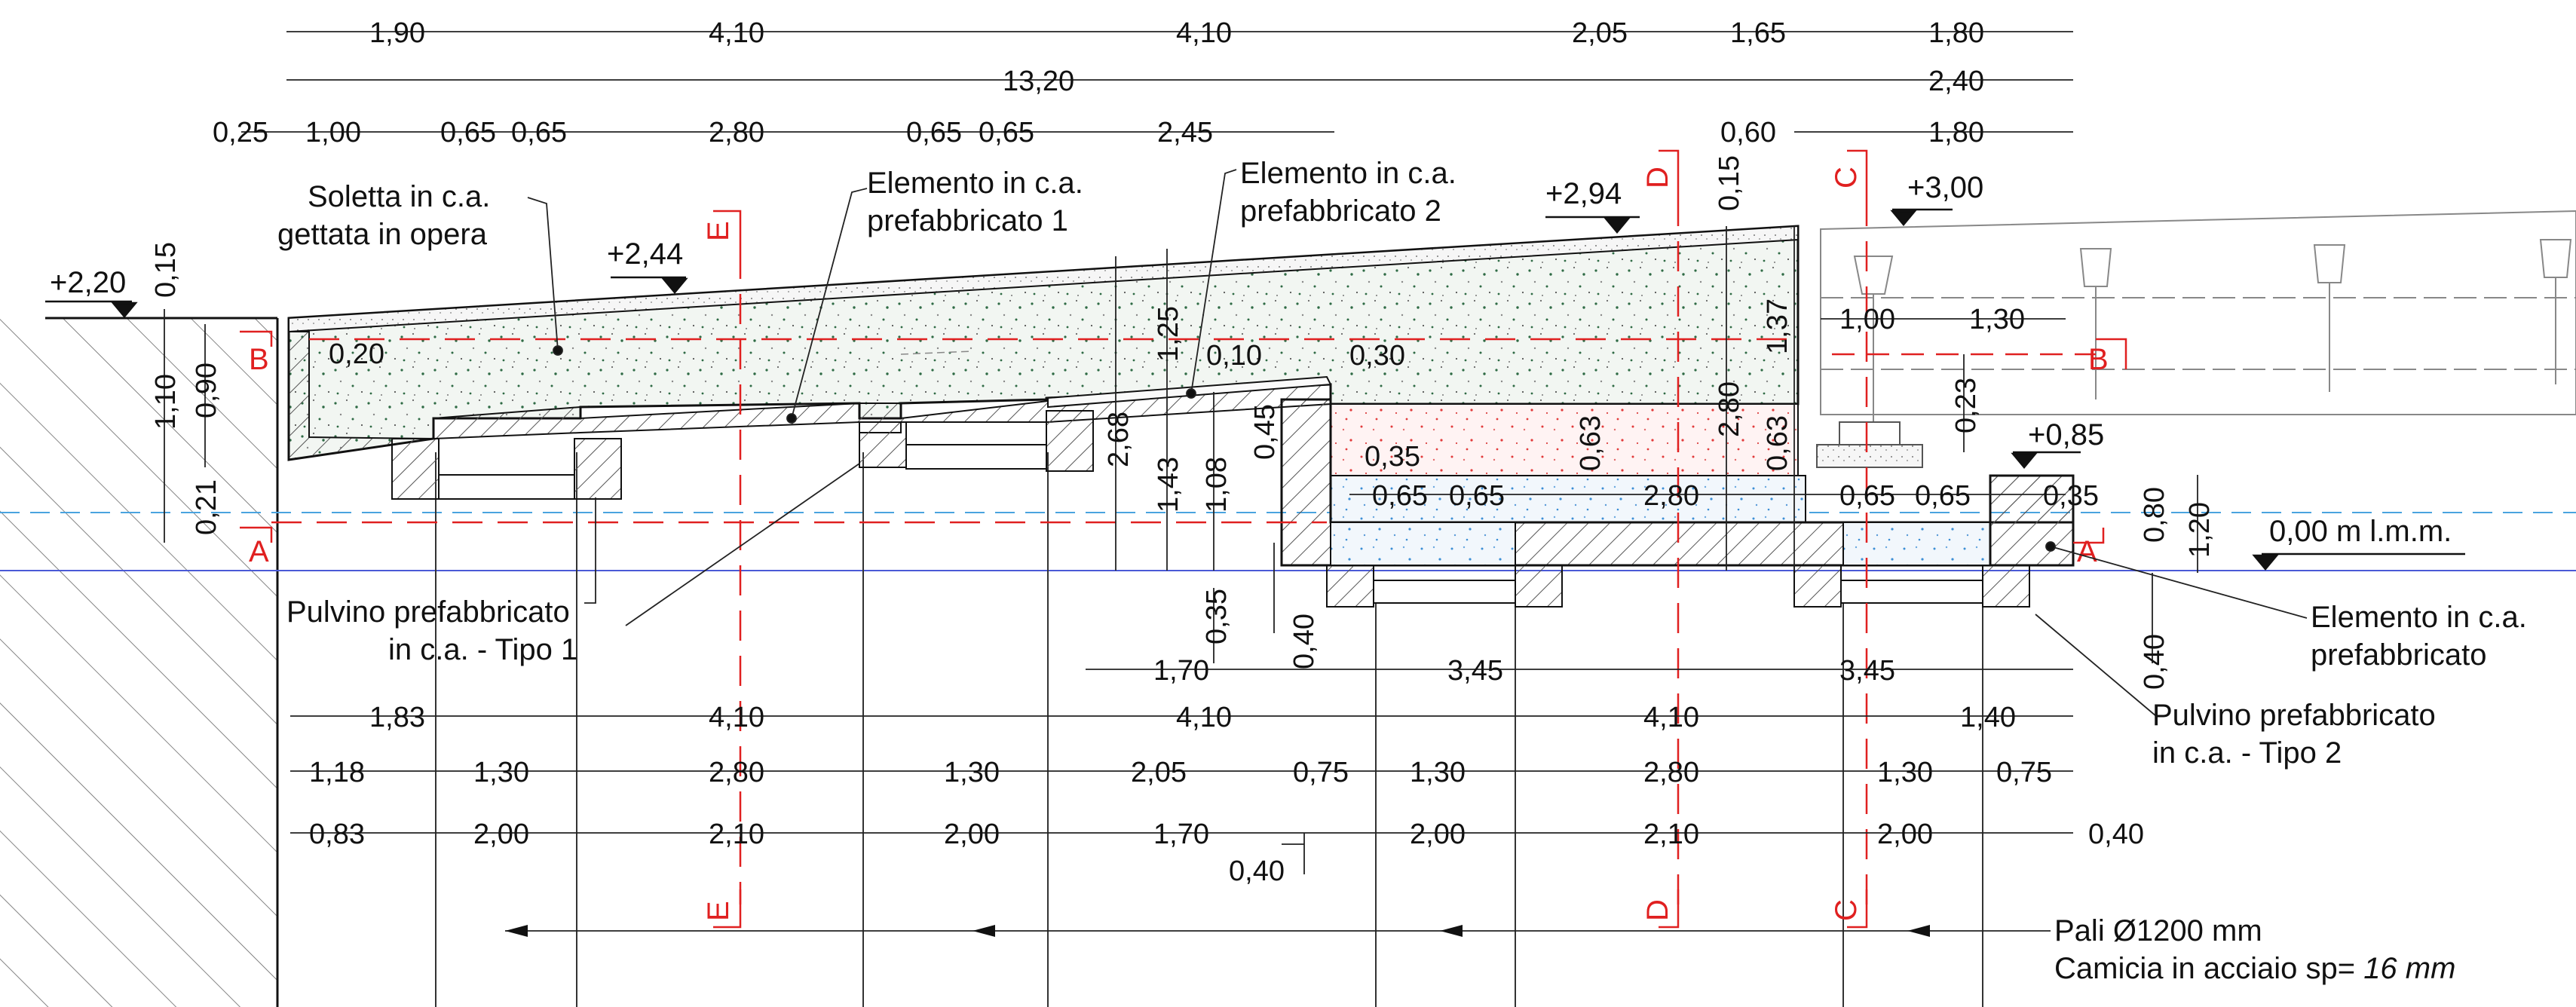 This screenshot has width=2576, height=1007. Describe the element at coordinates (397, 717) in the screenshot. I see `dim-rb-0: 1,83` at that location.